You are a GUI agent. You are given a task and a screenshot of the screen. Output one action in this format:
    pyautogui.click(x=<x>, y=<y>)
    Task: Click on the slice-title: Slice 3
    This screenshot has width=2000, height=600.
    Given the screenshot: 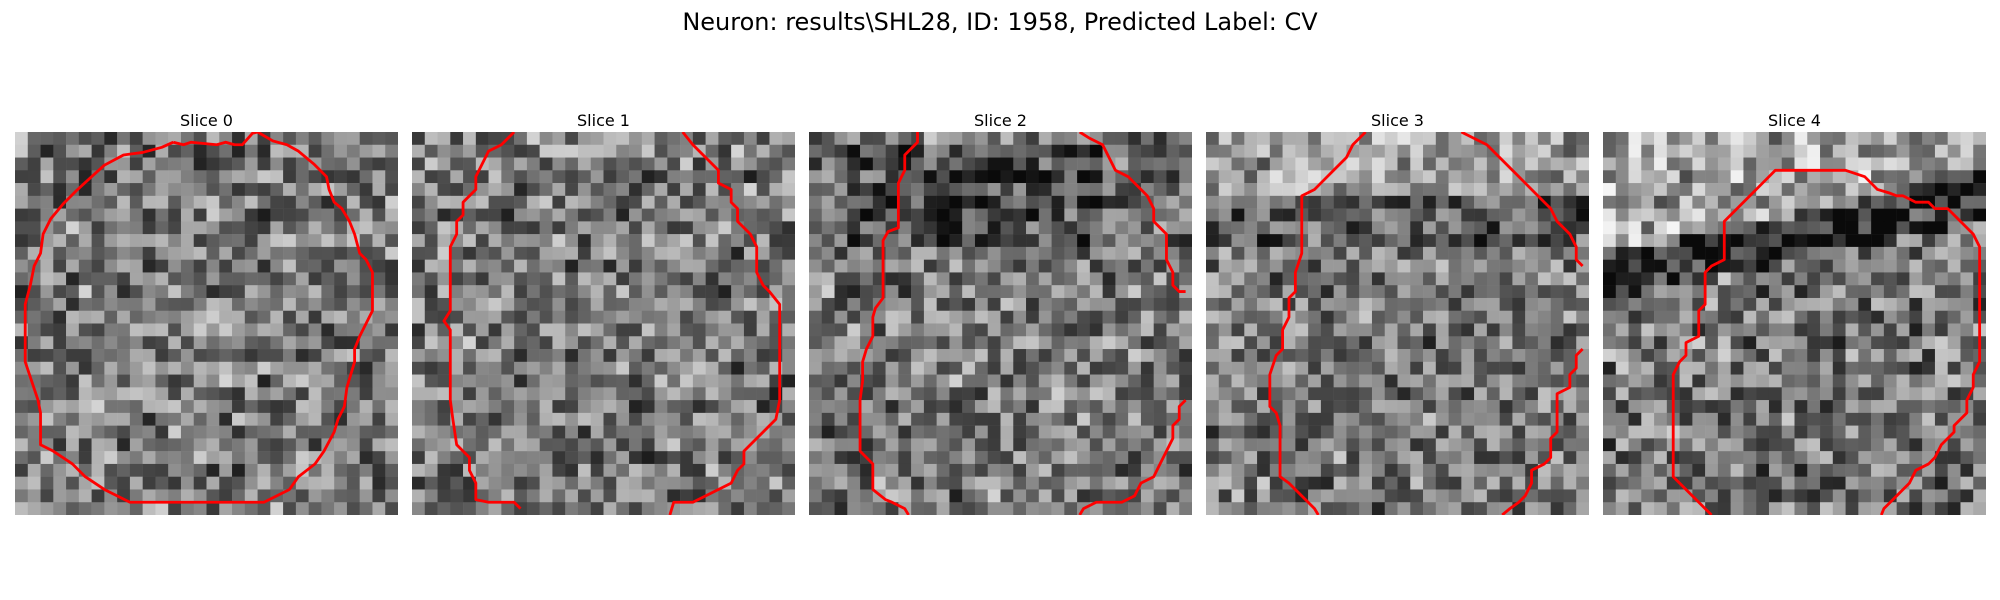 What is the action you would take?
    pyautogui.click(x=1397, y=120)
    